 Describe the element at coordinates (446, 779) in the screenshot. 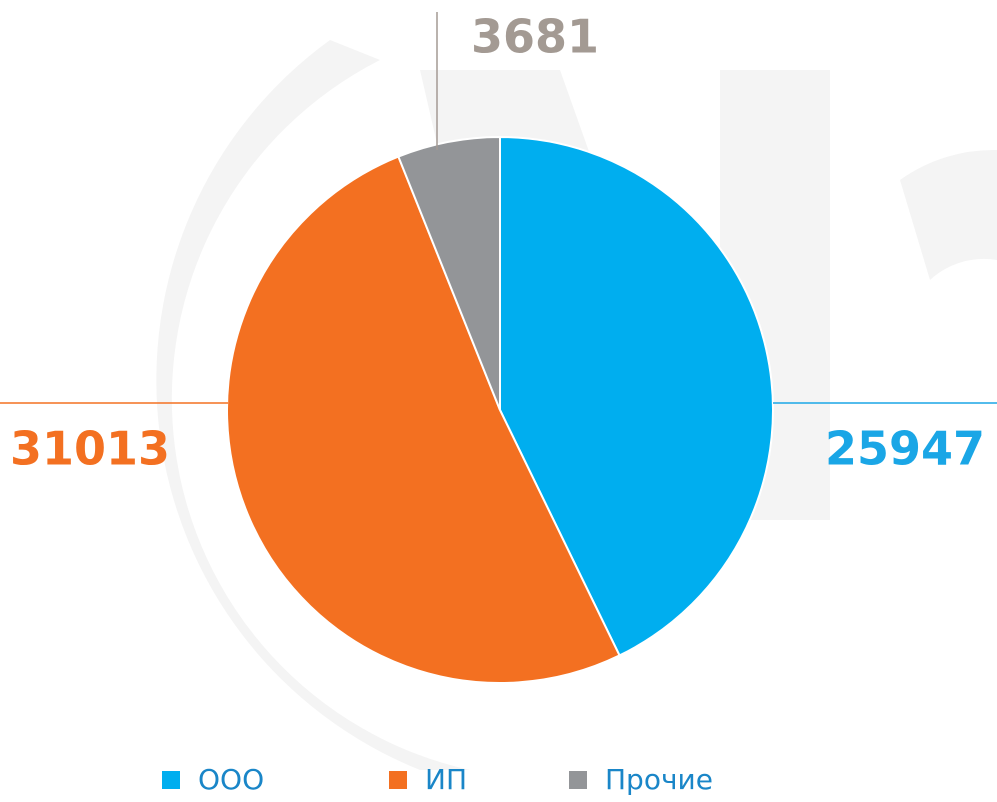

I see `legend-label: ИП` at that location.